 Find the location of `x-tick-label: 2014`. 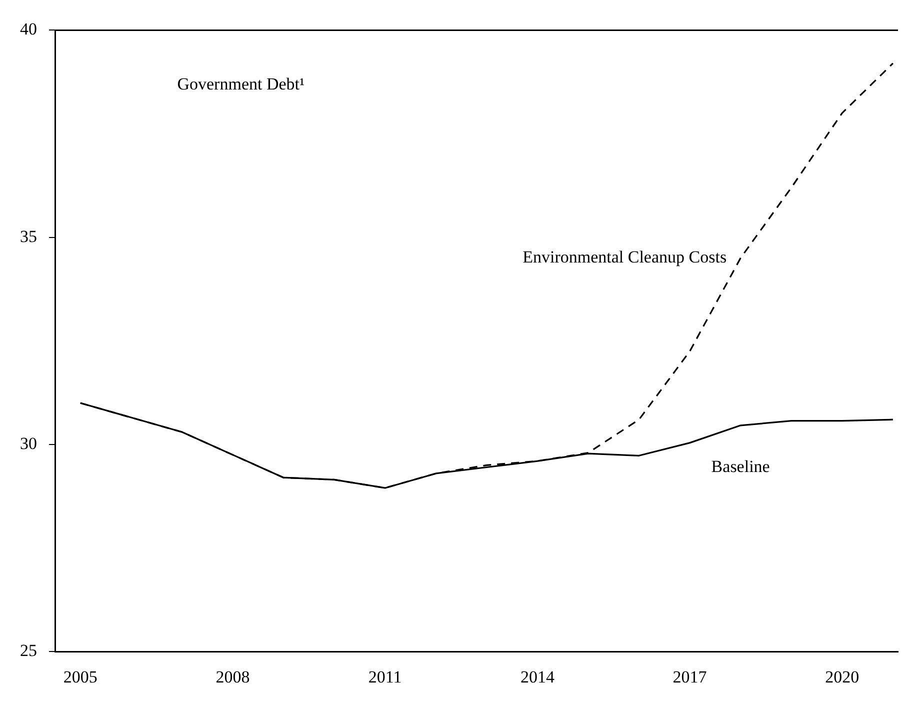

x-tick-label: 2014 is located at coordinates (537, 676).